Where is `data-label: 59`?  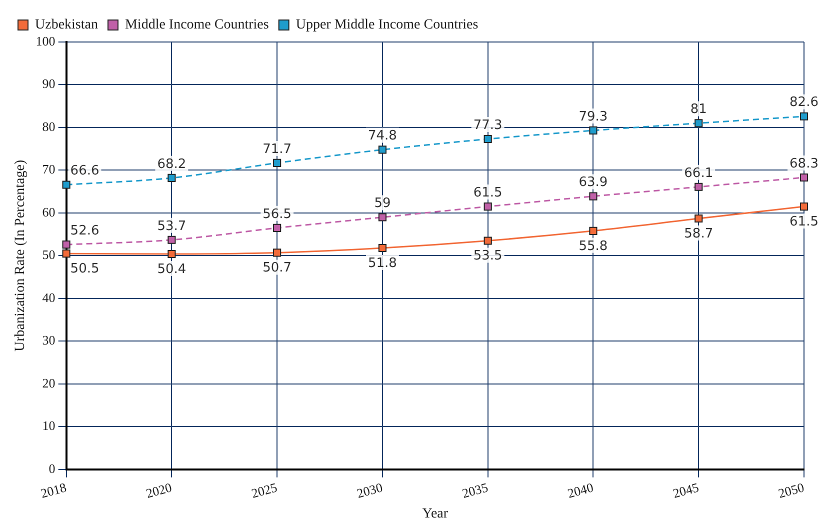 data-label: 59 is located at coordinates (382, 204).